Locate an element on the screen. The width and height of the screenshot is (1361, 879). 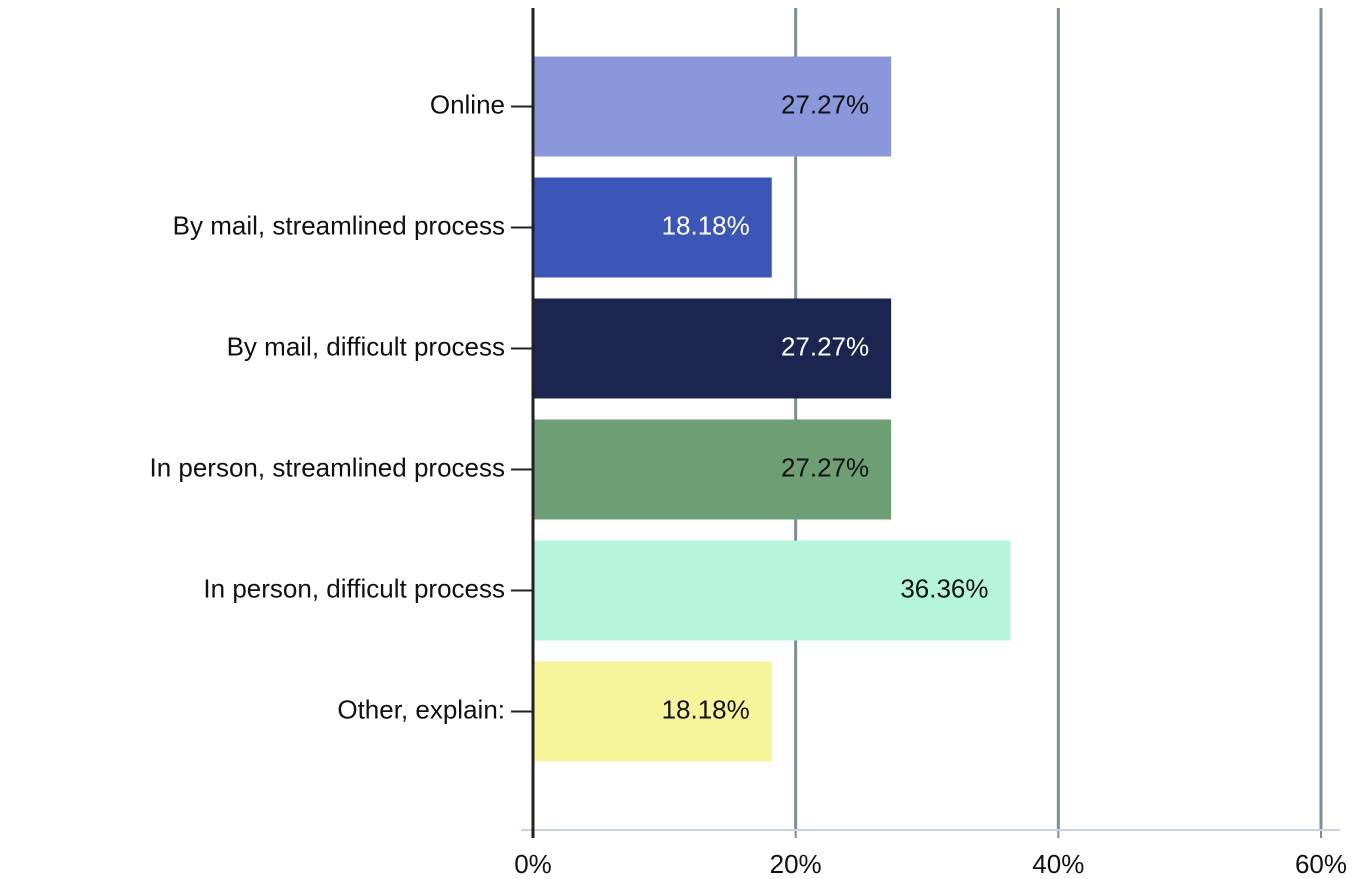
value-label: 36.36% is located at coordinates (944, 588).